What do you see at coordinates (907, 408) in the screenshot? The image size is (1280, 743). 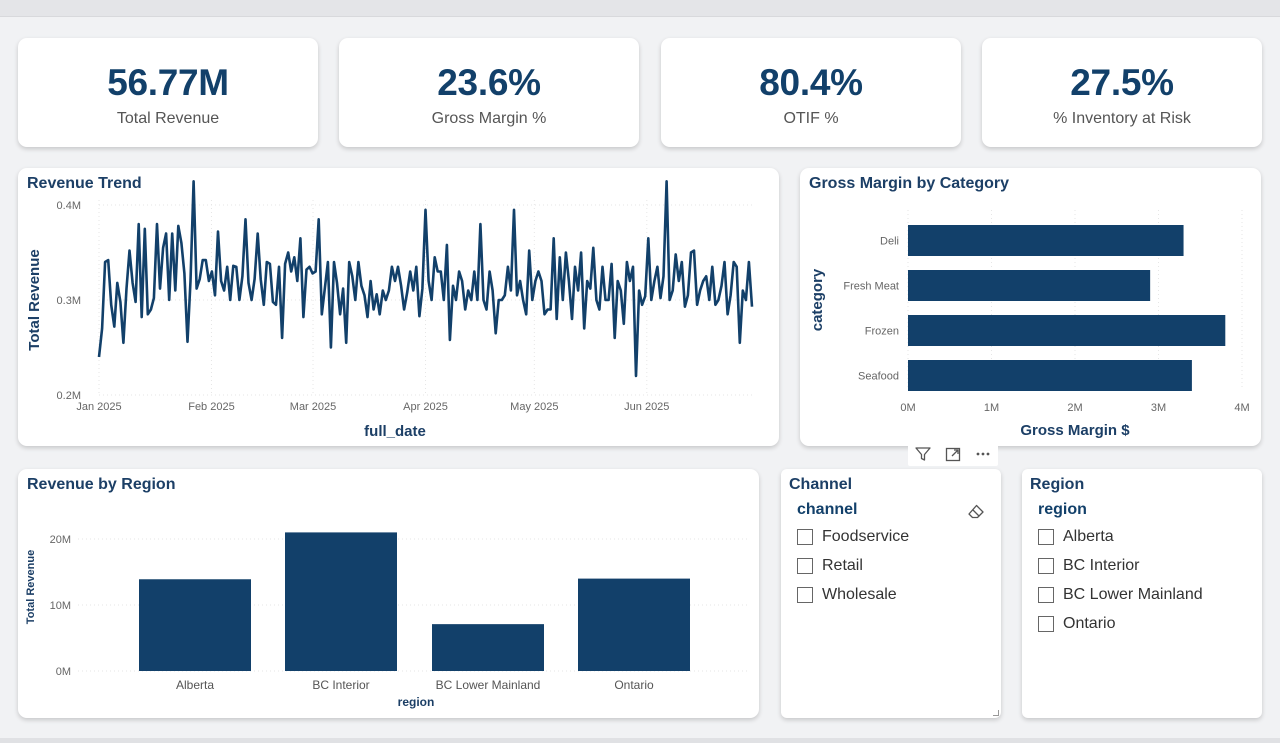 I see `x-tick-label: 0M` at bounding box center [907, 408].